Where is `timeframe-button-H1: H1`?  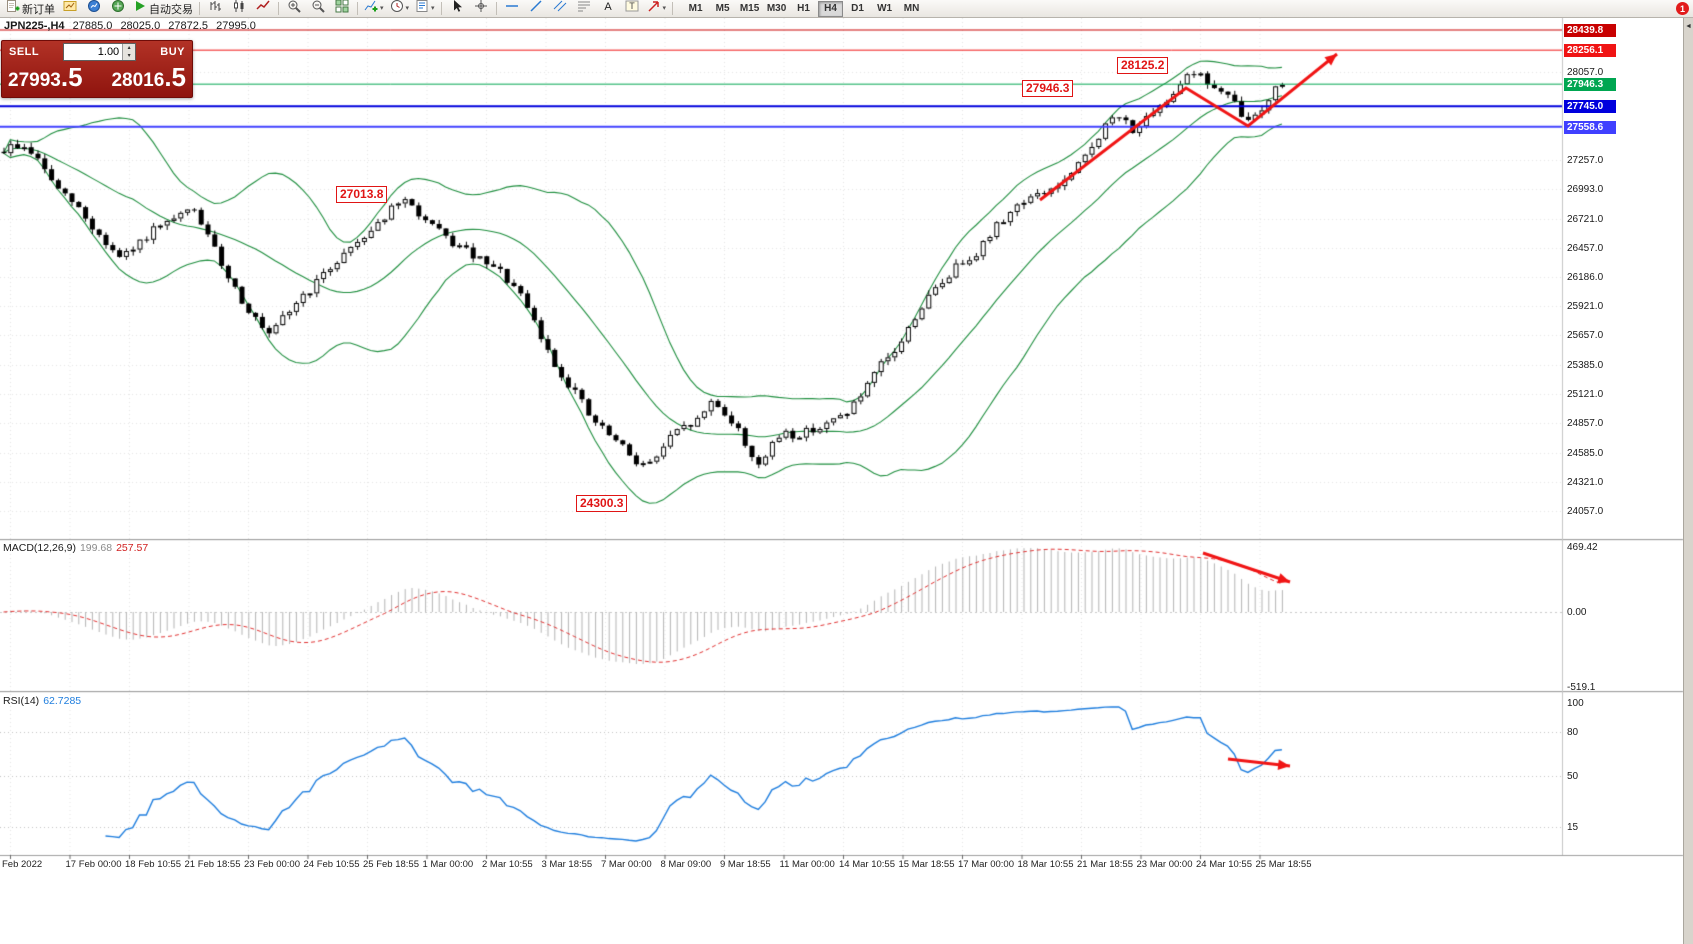
timeframe-button-H1: H1 is located at coordinates (803, 8).